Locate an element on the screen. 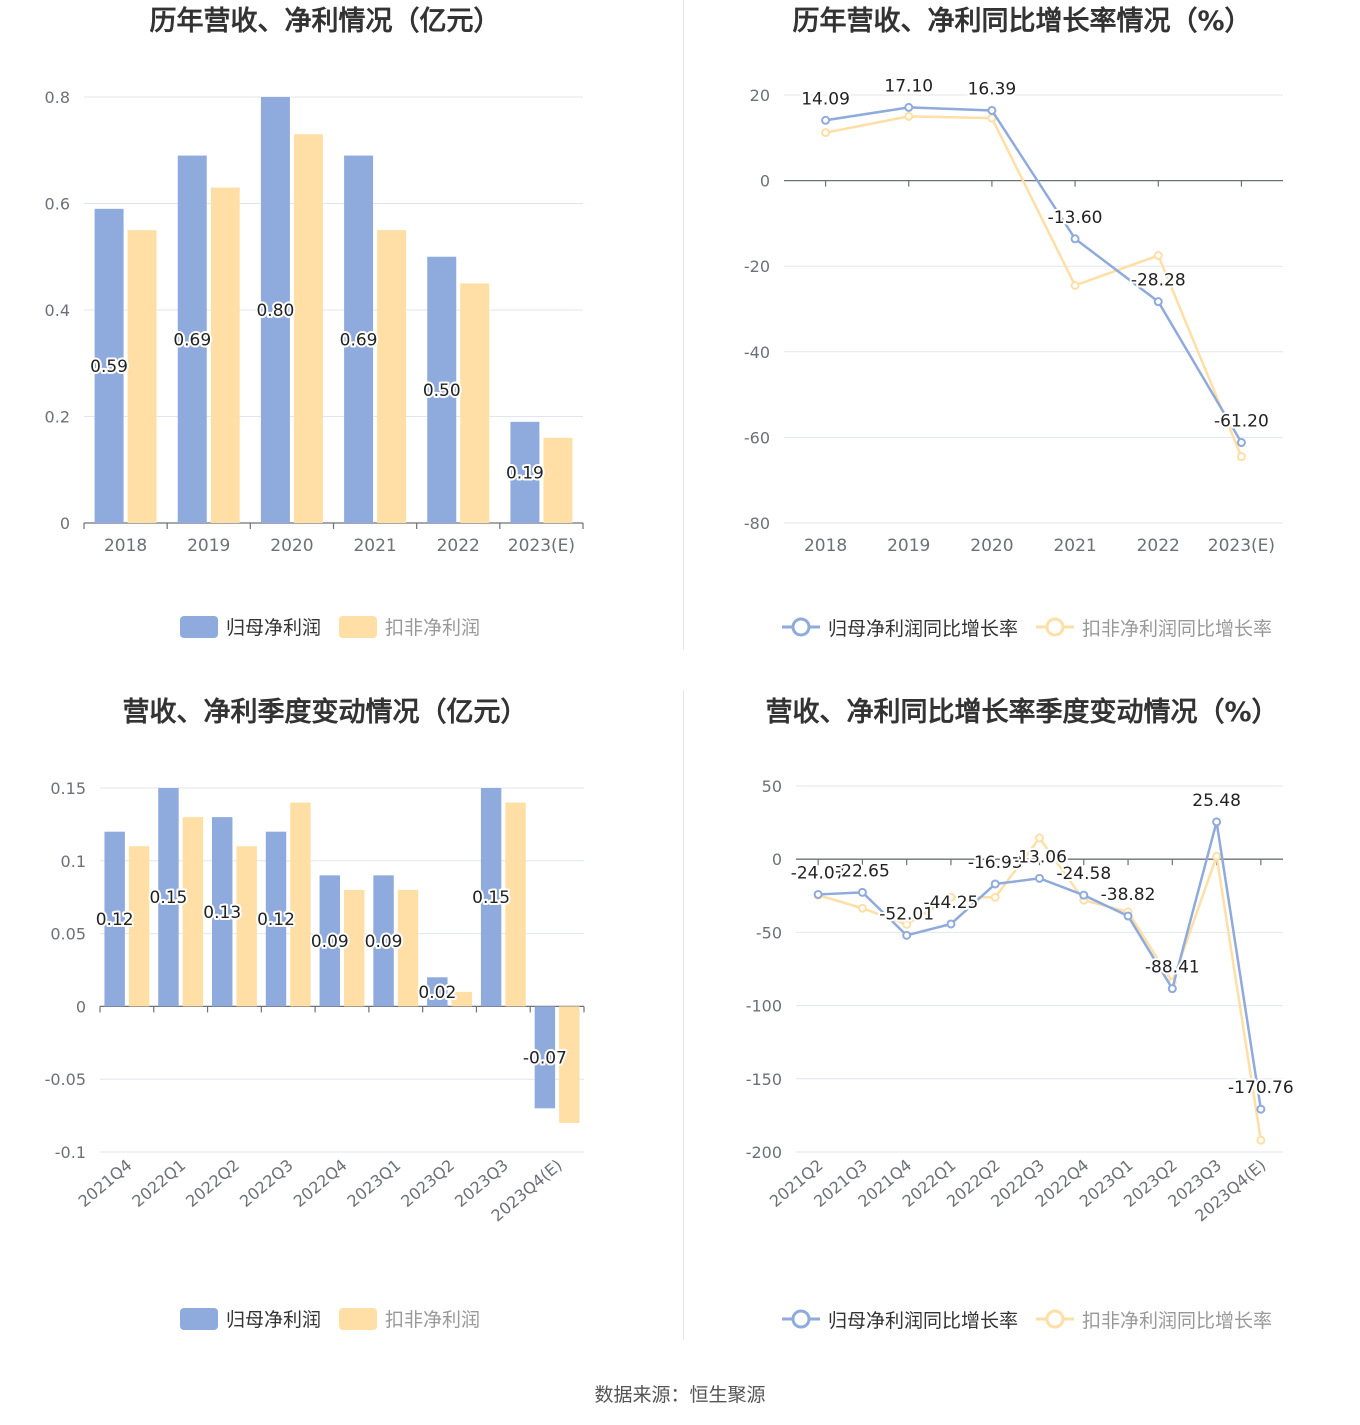  bar-data-label: 0.59 is located at coordinates (109, 367).